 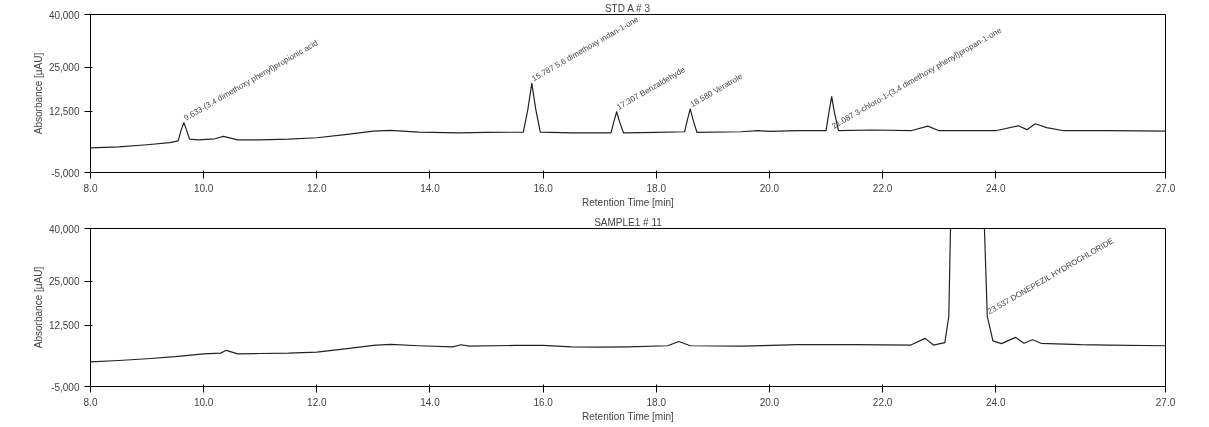 I want to click on chart-title: SAMPLE1 # 11, so click(x=628, y=222).